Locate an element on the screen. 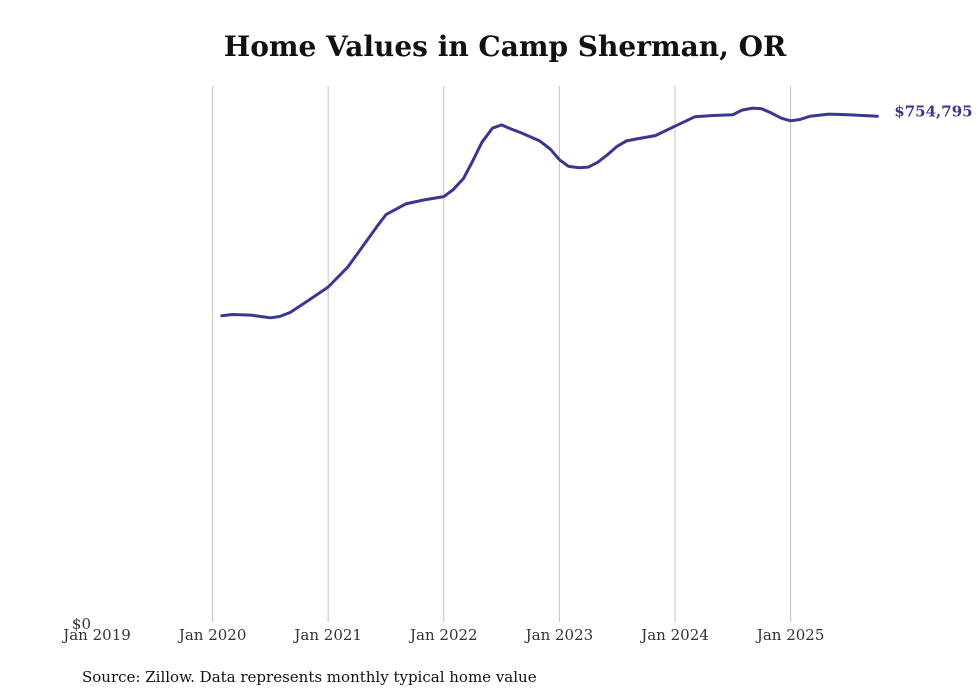 Image resolution: width=980 pixels, height=699 pixels. x-tick-label: Jan 2023 is located at coordinates (559, 635).